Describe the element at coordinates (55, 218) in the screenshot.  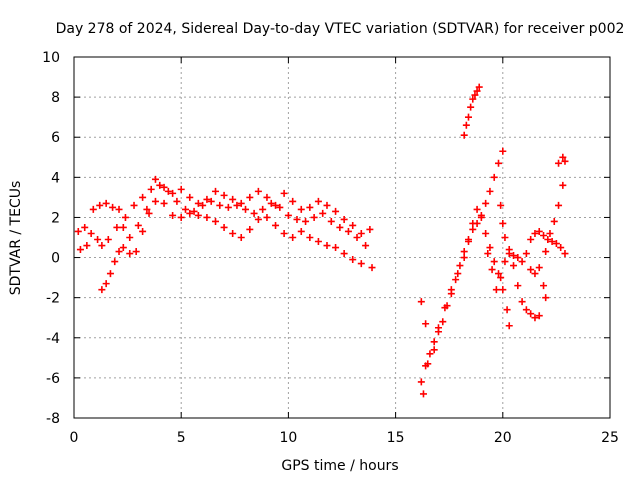
I see `y-tick-label: 2` at that location.